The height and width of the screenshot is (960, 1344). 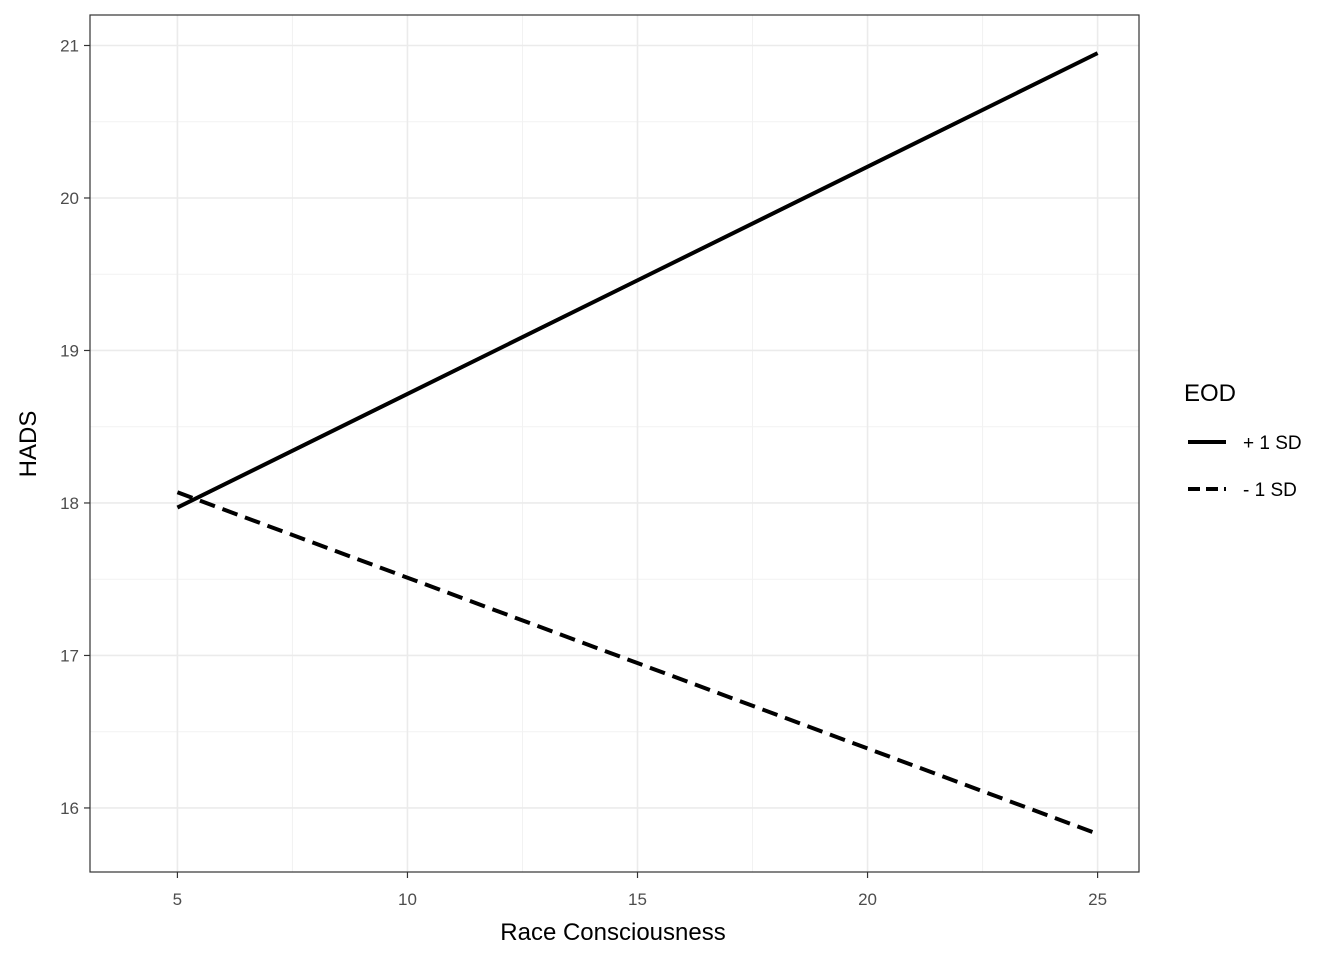 What do you see at coordinates (69, 655) in the screenshot?
I see `y-tick-label: 17` at bounding box center [69, 655].